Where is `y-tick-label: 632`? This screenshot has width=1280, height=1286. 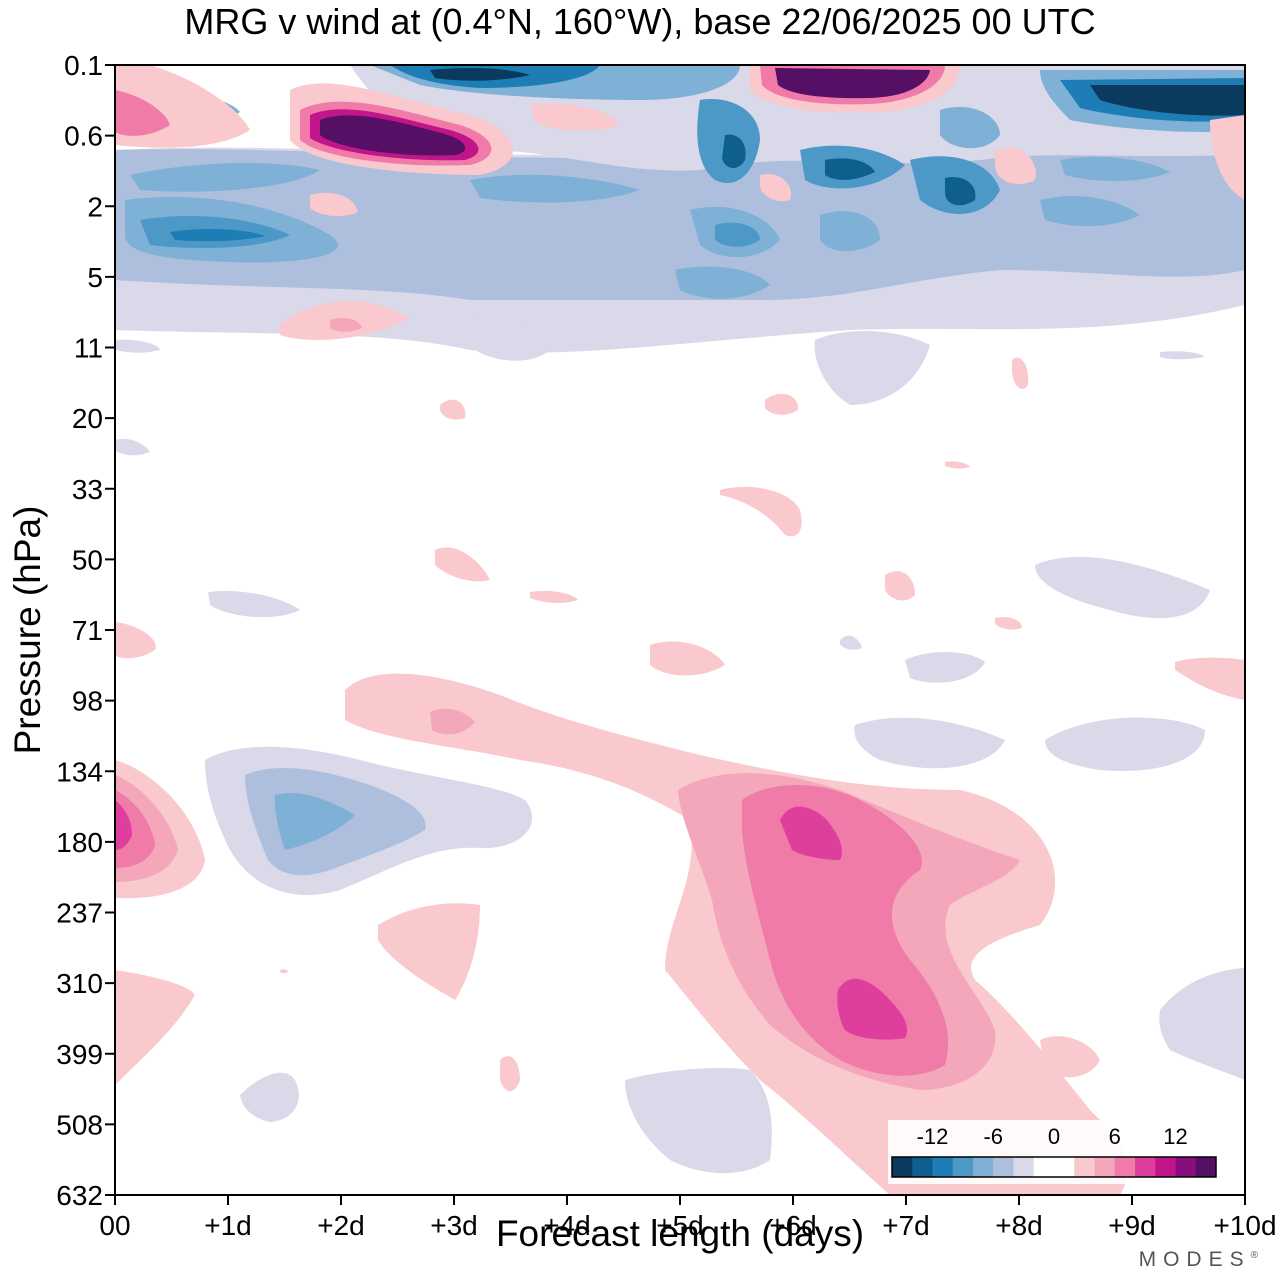 y-tick-label: 632 is located at coordinates (79, 1195).